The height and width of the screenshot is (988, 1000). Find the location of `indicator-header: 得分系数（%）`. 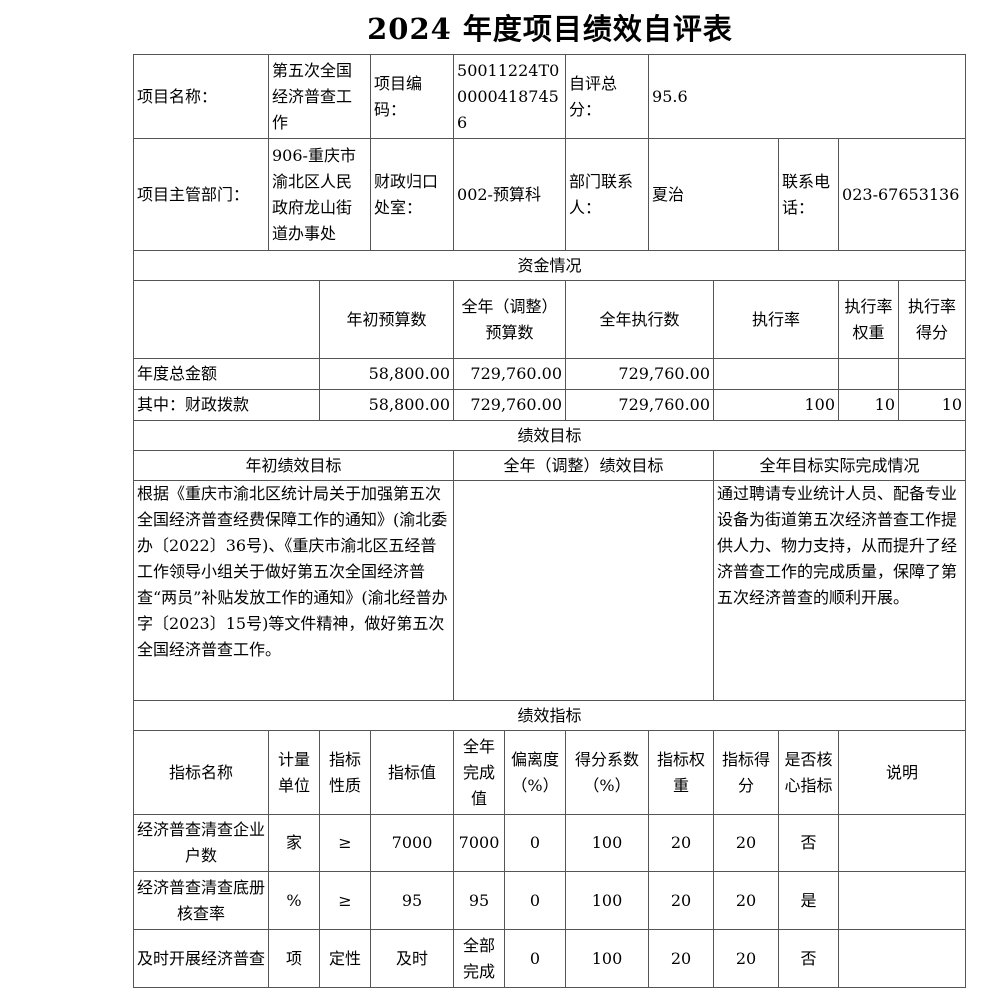

indicator-header: 得分系数（%） is located at coordinates (607, 772).